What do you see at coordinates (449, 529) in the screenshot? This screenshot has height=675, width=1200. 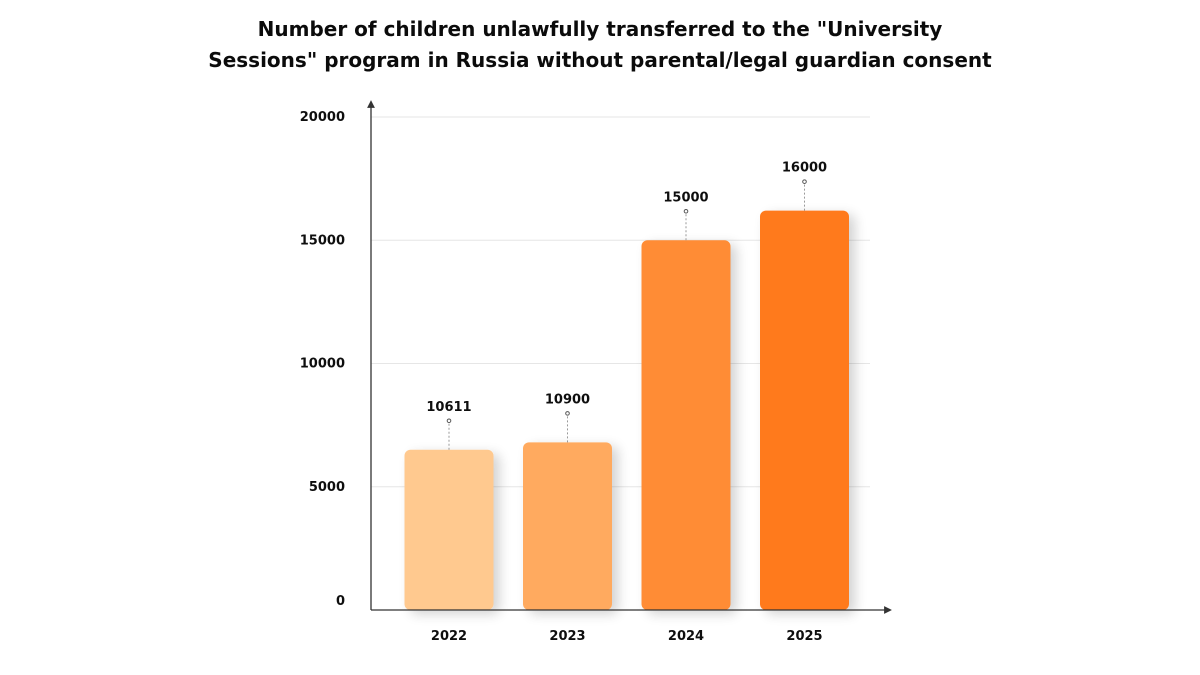 I see `bar-2022` at bounding box center [449, 529].